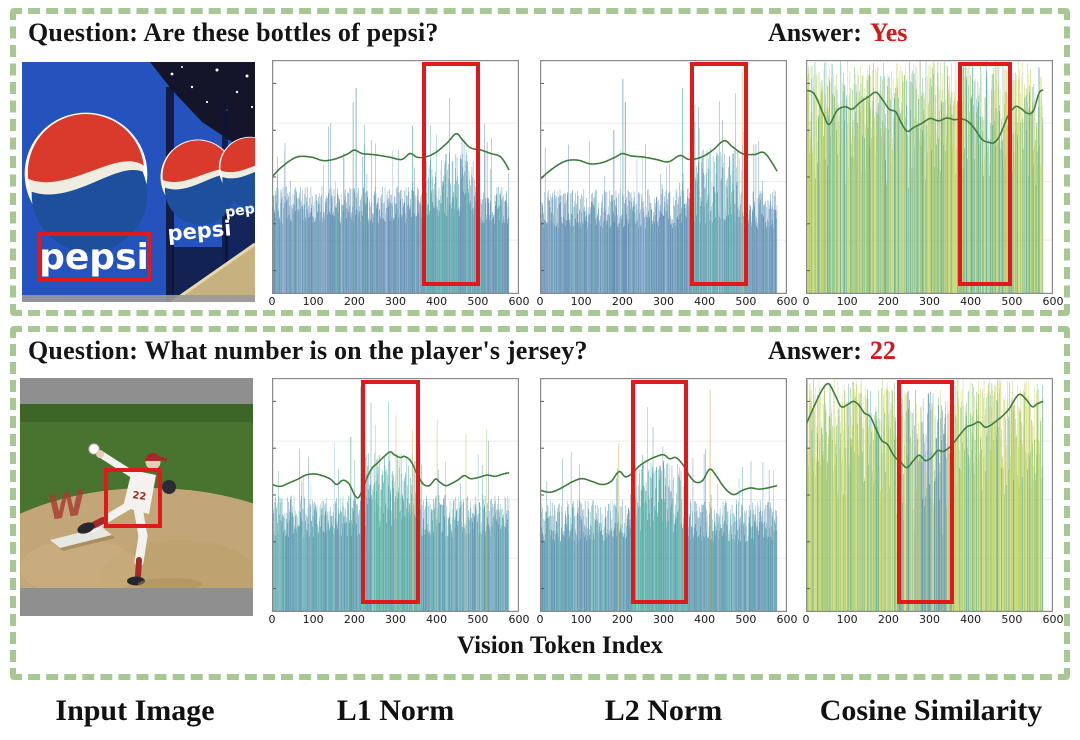 The image size is (1080, 740). Describe the element at coordinates (67, 506) in the screenshot. I see `mound-team-logo: W` at that location.